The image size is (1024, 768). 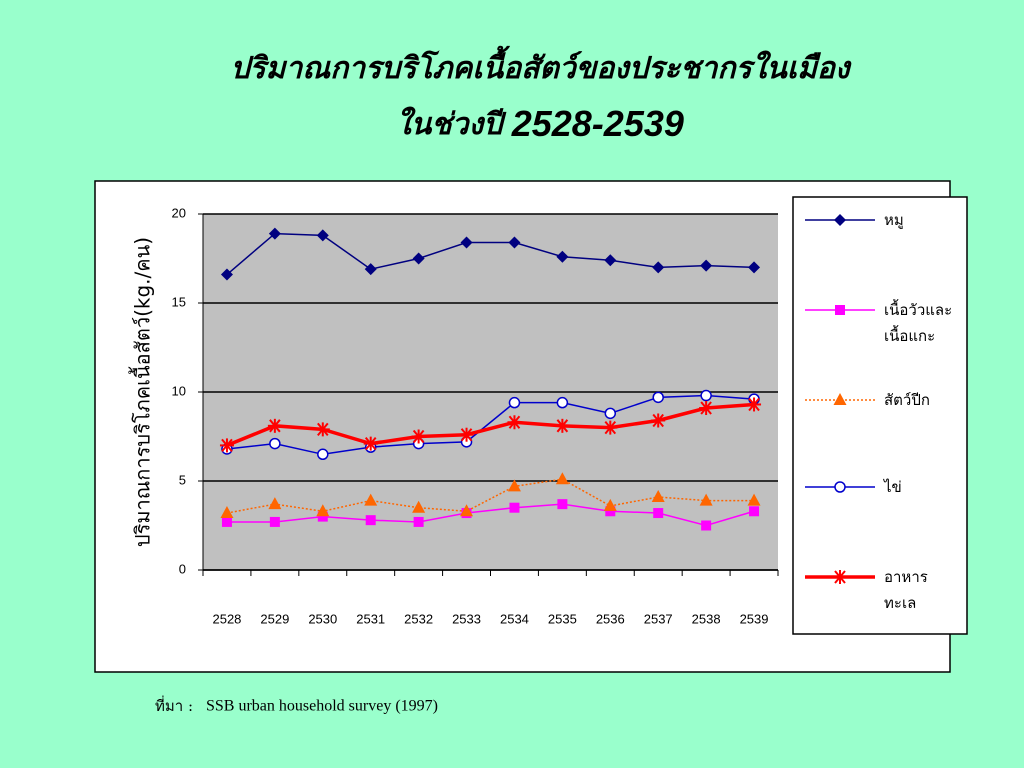 I want to click on x-tick-label: 2539, so click(x=754, y=618).